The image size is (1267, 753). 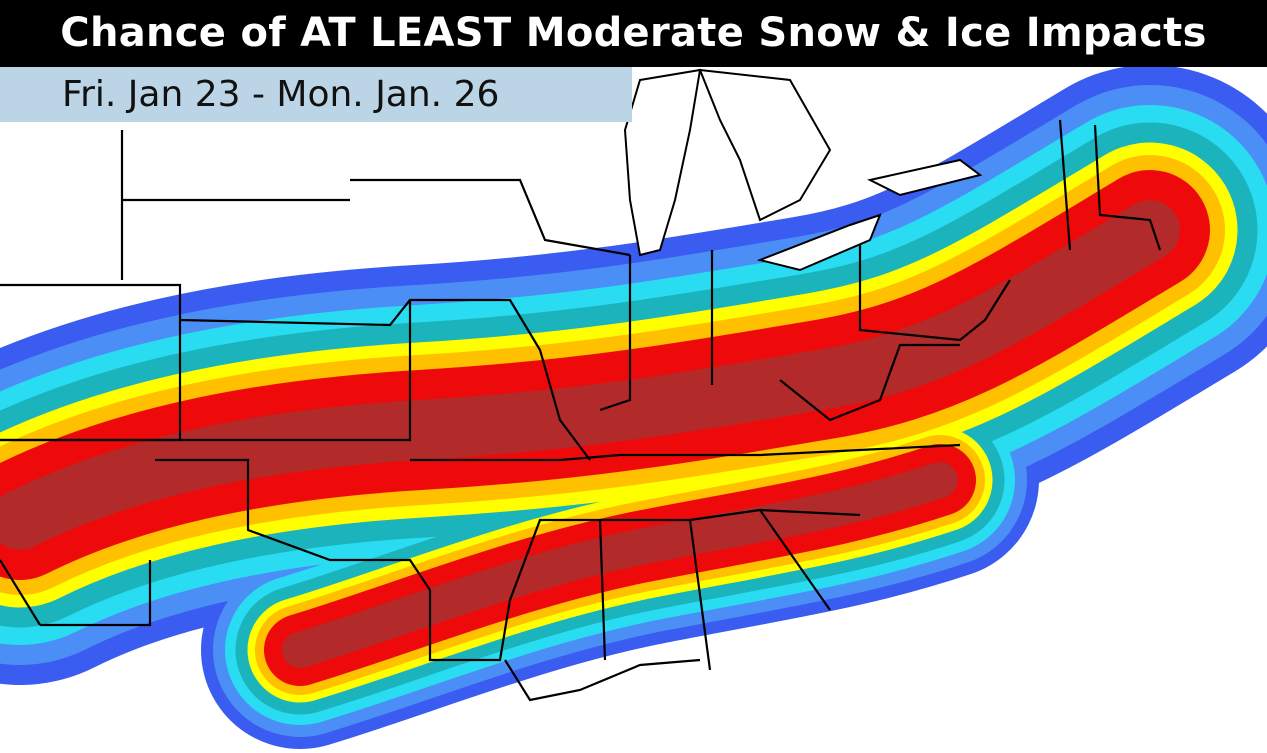 What do you see at coordinates (819, 242) in the screenshot?
I see `lake-erie` at bounding box center [819, 242].